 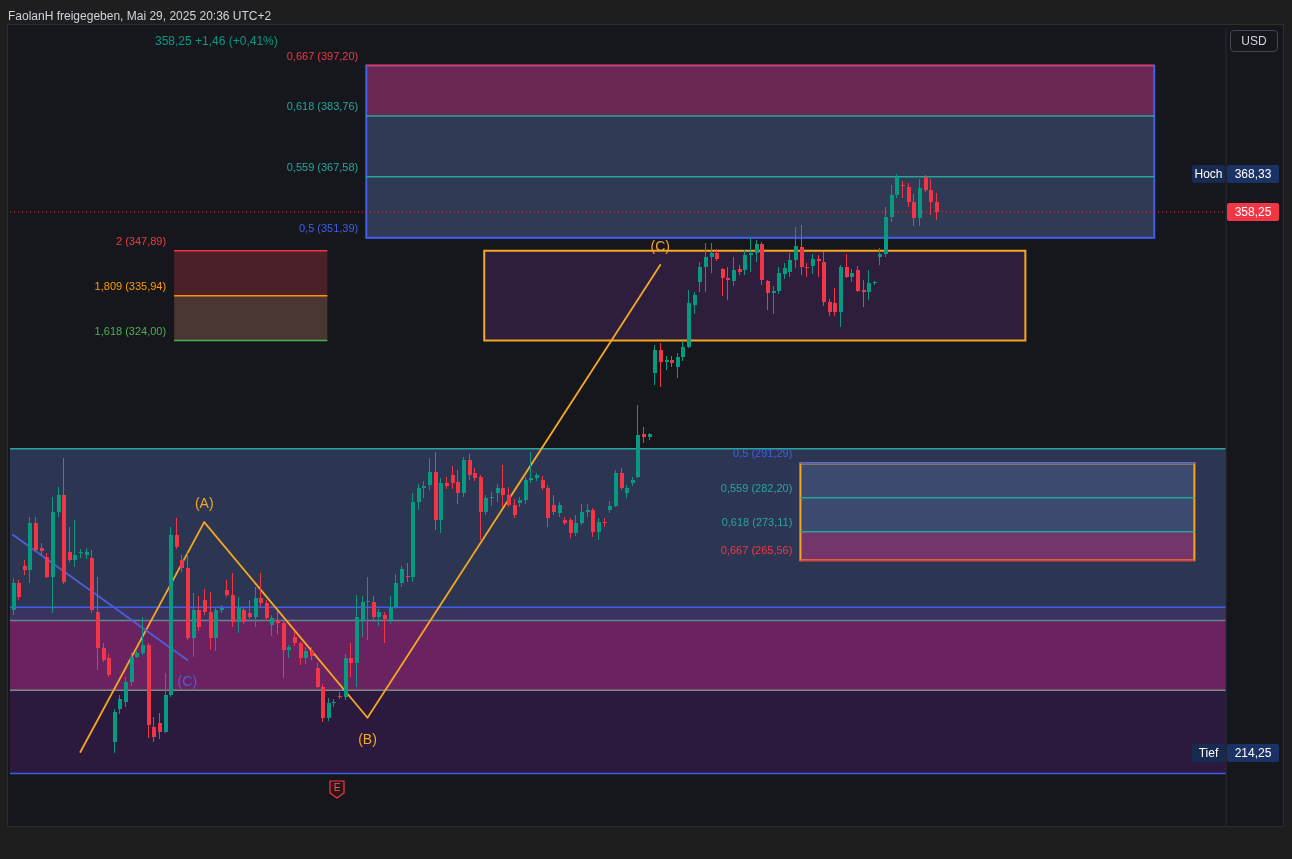 I want to click on annotation: E, so click(x=337, y=788).